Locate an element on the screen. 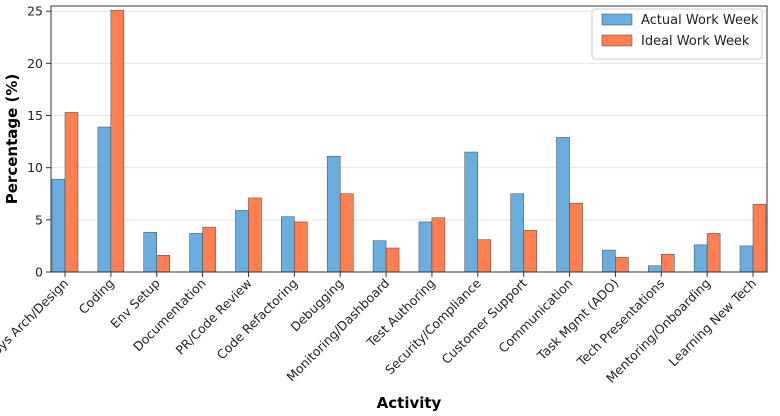 The width and height of the screenshot is (780, 416). y-tick-label: 20 is located at coordinates (35, 63).